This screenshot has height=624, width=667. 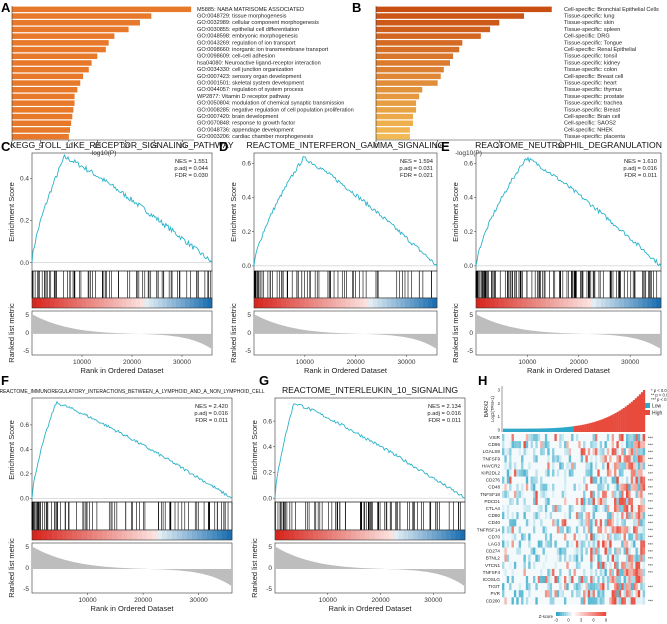 I want to click on heatmap-gene-label: TNFSF18, so click(x=490, y=494).